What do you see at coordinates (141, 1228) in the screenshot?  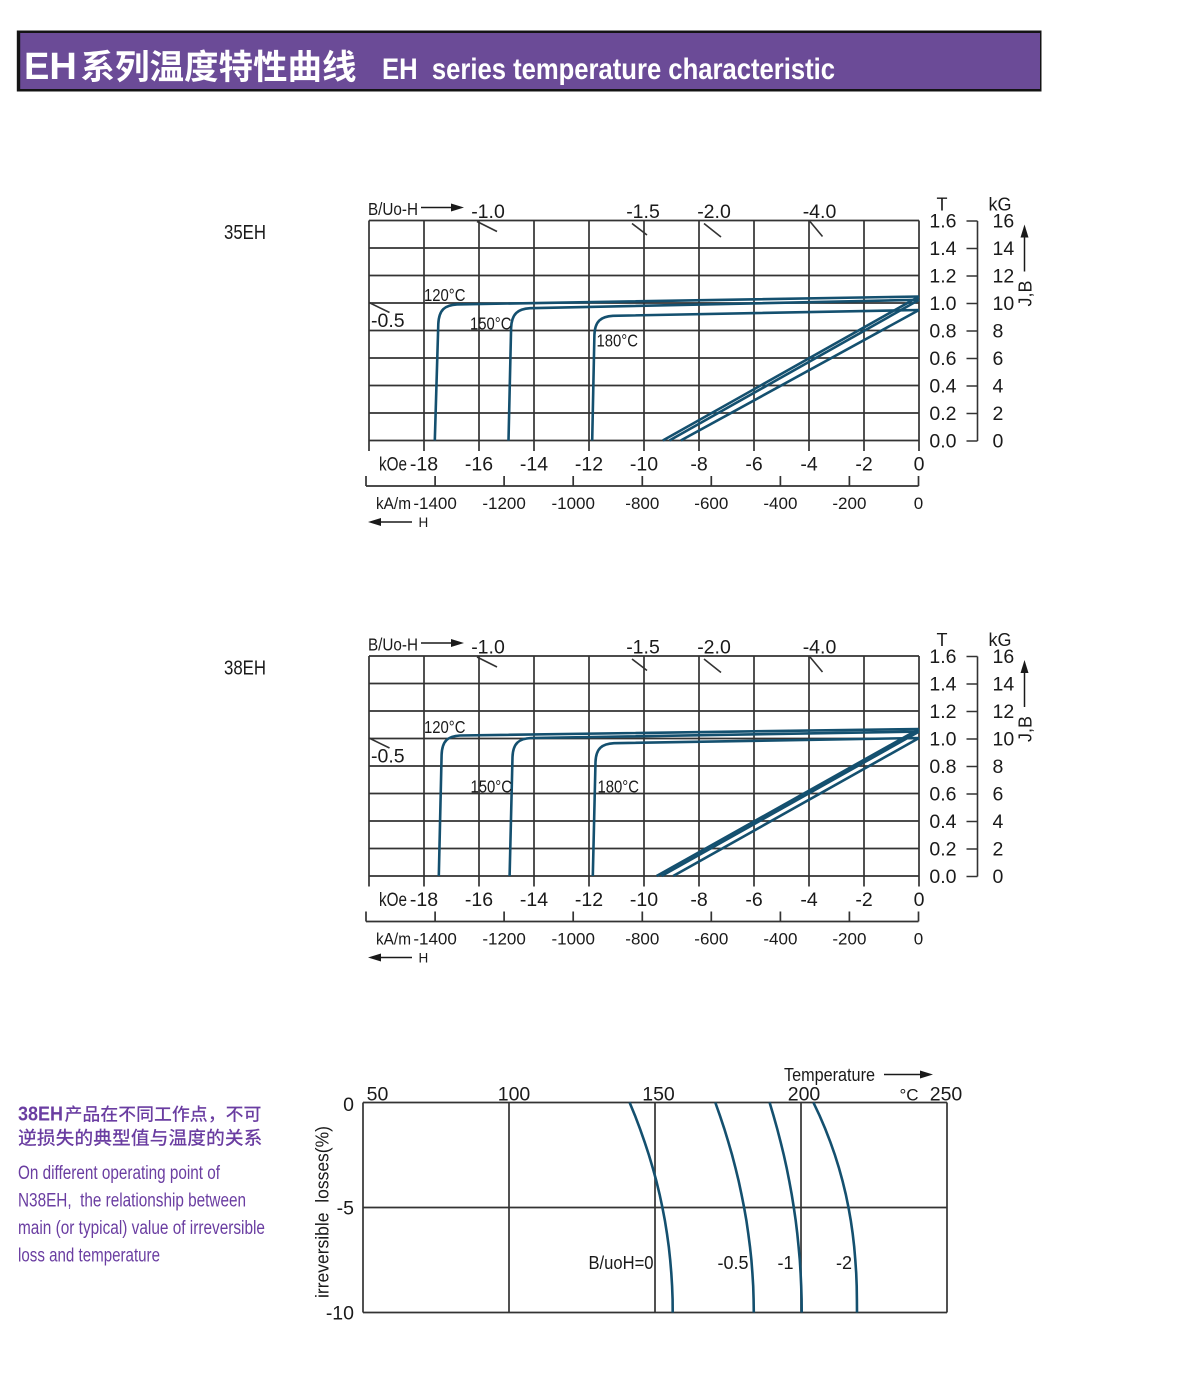 I see `svg-text:main (or typical) value of irr: main (or typical) value of irreversible` at bounding box center [141, 1228].